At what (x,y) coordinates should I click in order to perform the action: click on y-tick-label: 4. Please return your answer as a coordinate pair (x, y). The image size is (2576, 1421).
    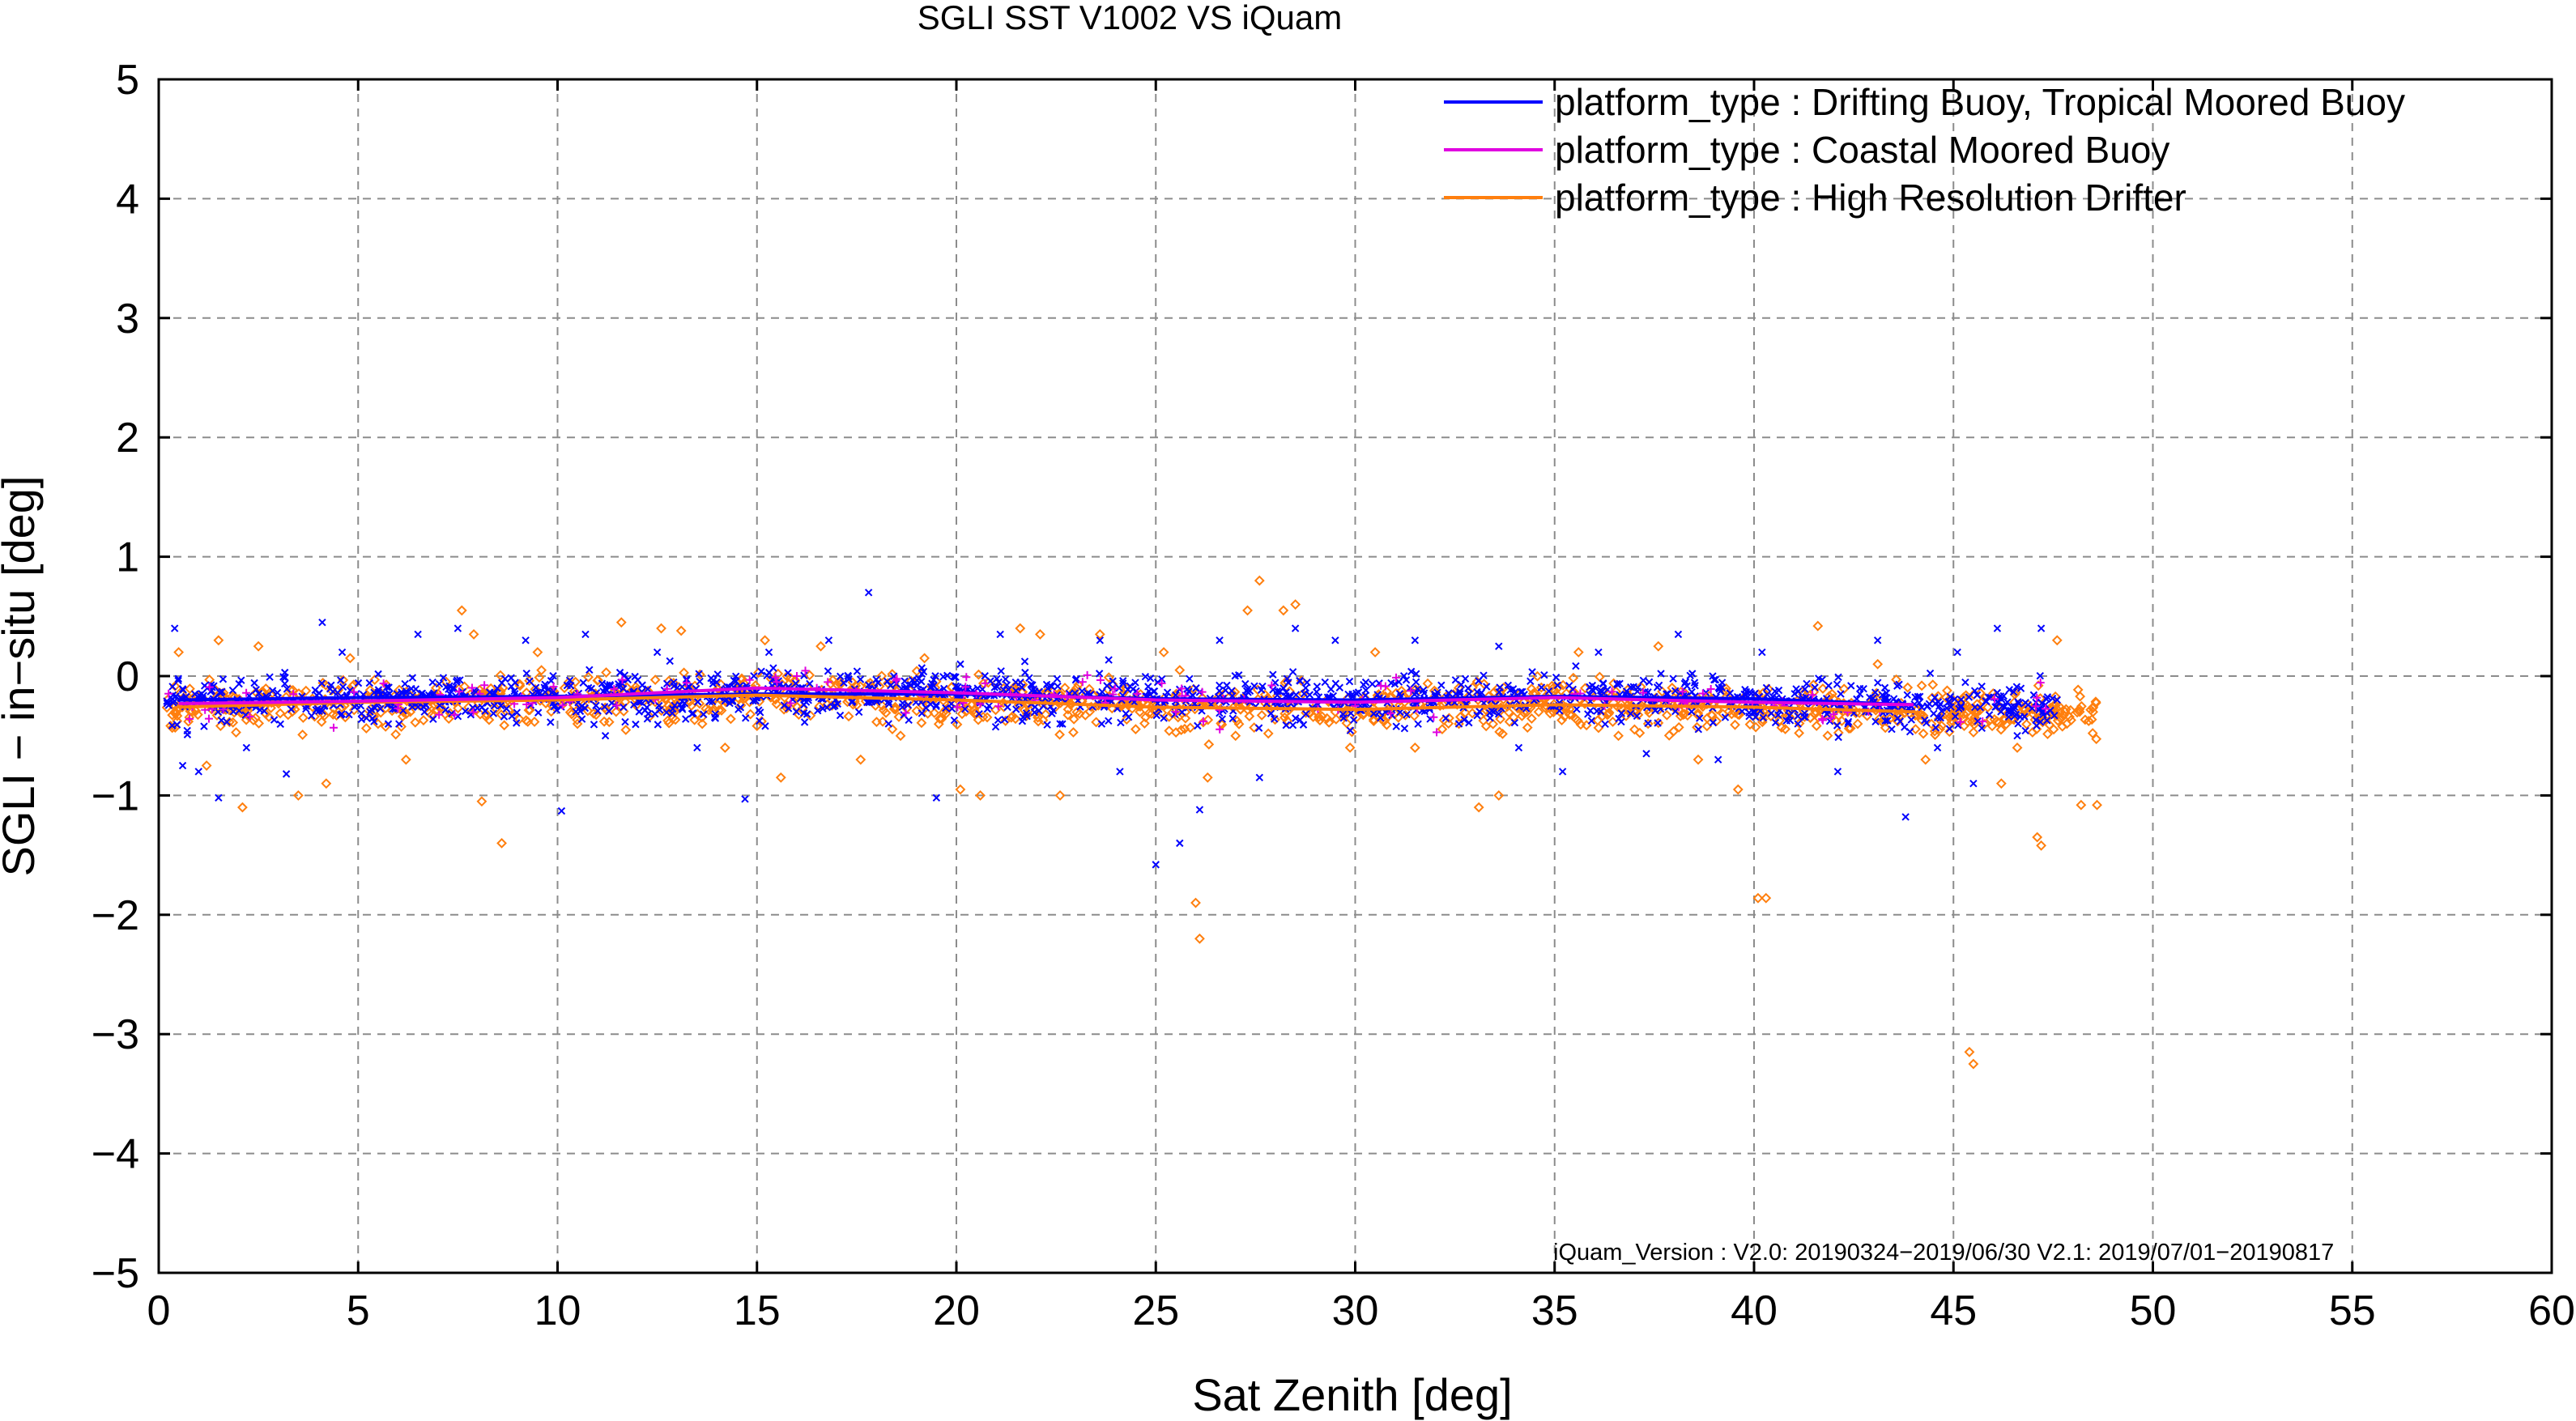
    Looking at the image, I should click on (127, 199).